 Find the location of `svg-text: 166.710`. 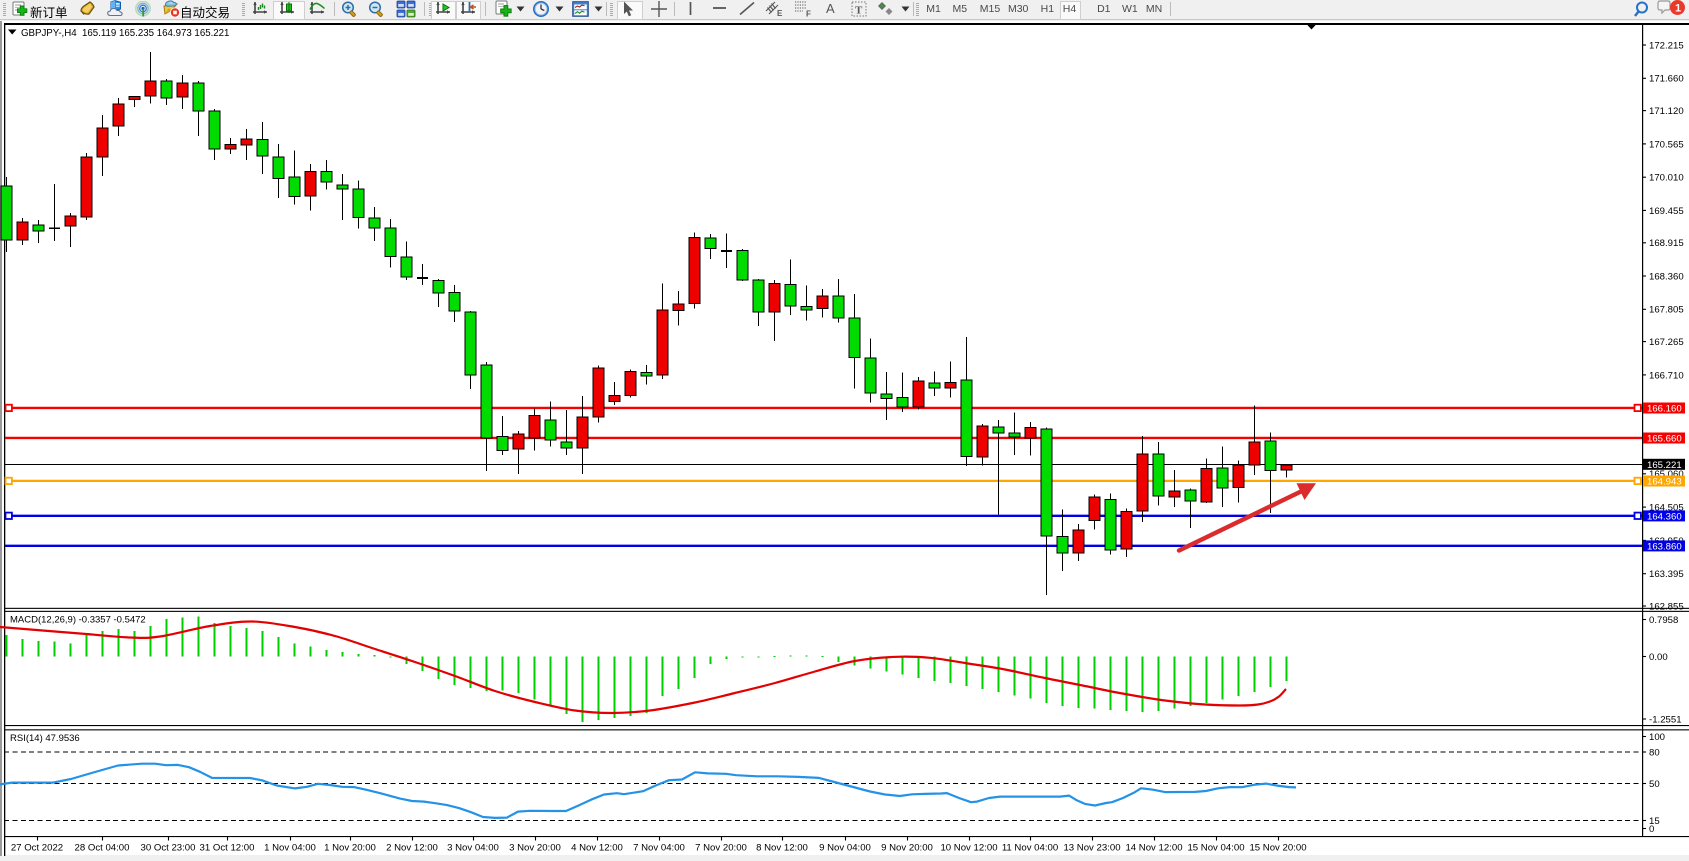

svg-text: 166.710 is located at coordinates (1666, 375).